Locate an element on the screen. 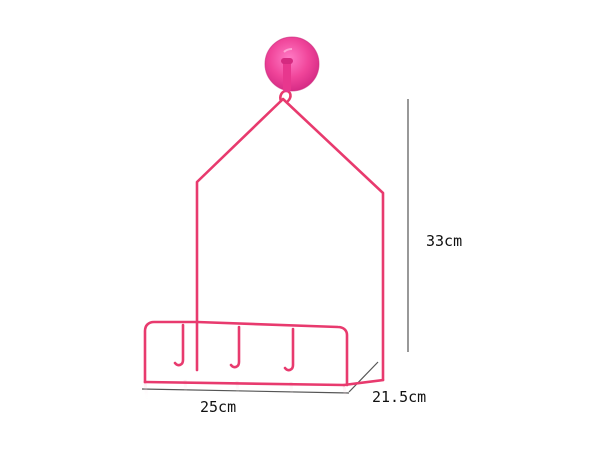 Image resolution: width=600 pixels, height=461 pixels. depth-label: 21.5cm is located at coordinates (399, 397).